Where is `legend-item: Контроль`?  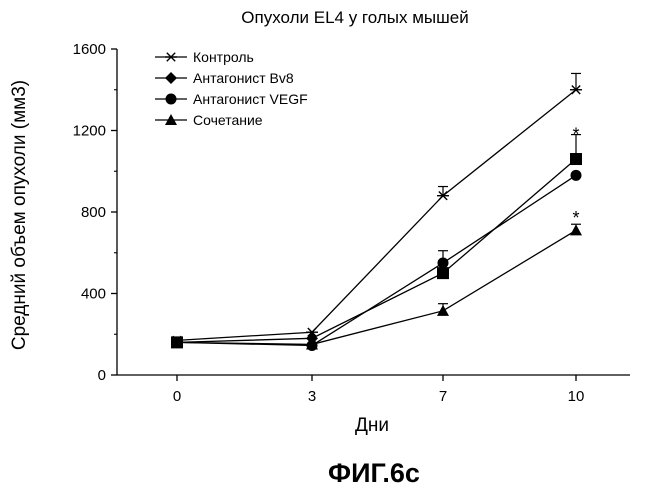 legend-item: Контроль is located at coordinates (204, 57).